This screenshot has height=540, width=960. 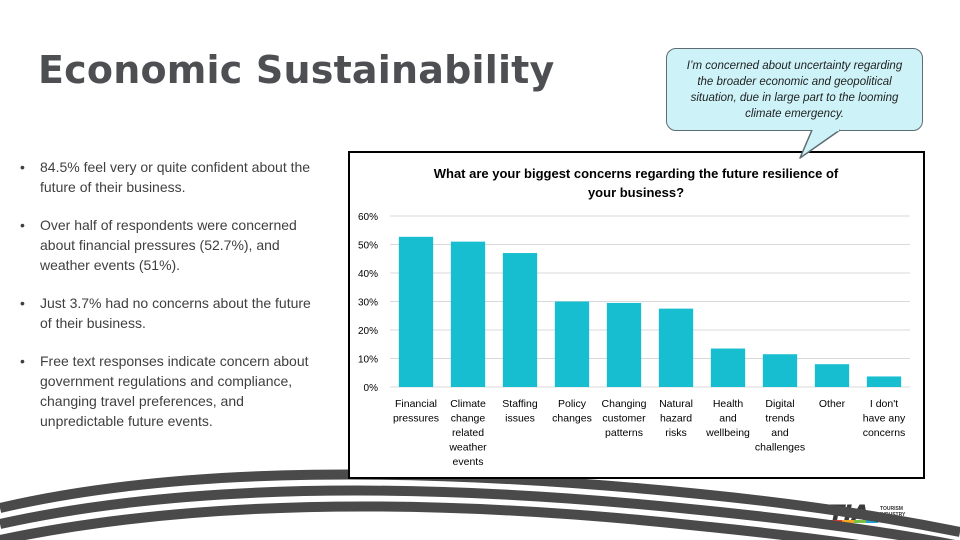 What do you see at coordinates (780, 448) in the screenshot?
I see `x-tick-label-line: challenges` at bounding box center [780, 448].